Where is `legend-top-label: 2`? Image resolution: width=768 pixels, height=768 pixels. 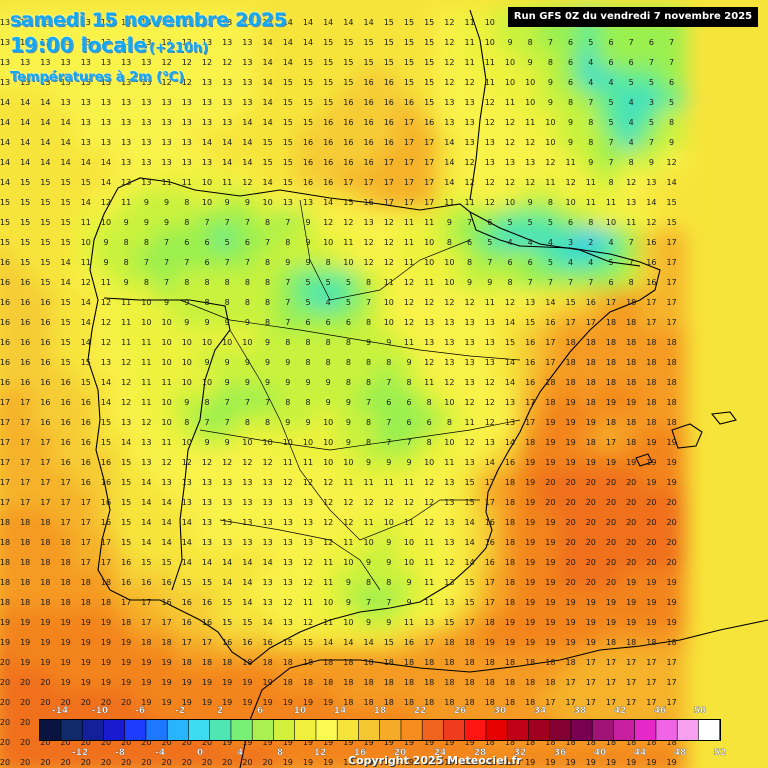 legend-top-label: 2 is located at coordinates (220, 711).